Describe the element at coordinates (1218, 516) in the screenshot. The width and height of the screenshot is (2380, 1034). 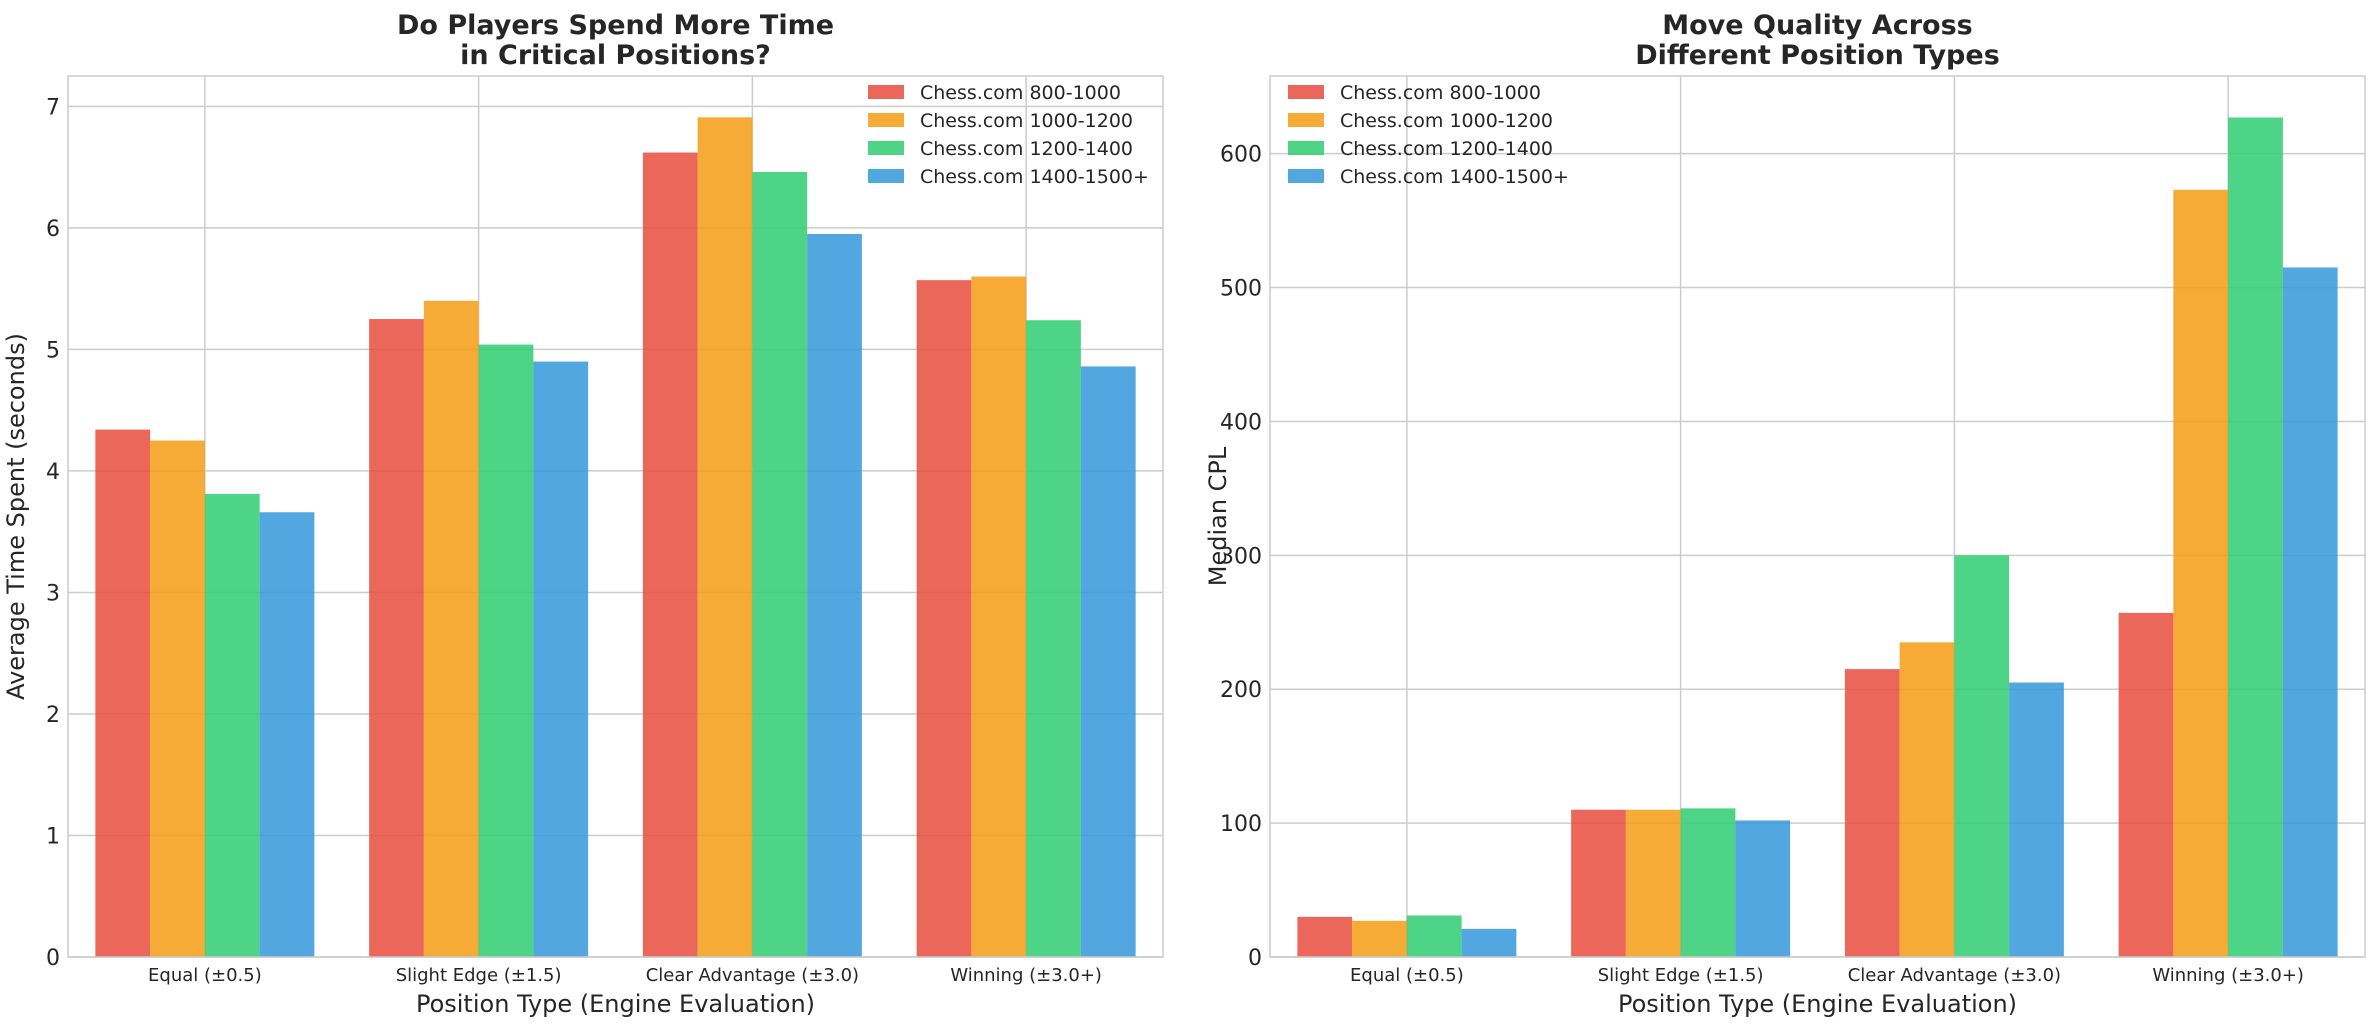
I see `y-axis-label: Median CPL` at that location.